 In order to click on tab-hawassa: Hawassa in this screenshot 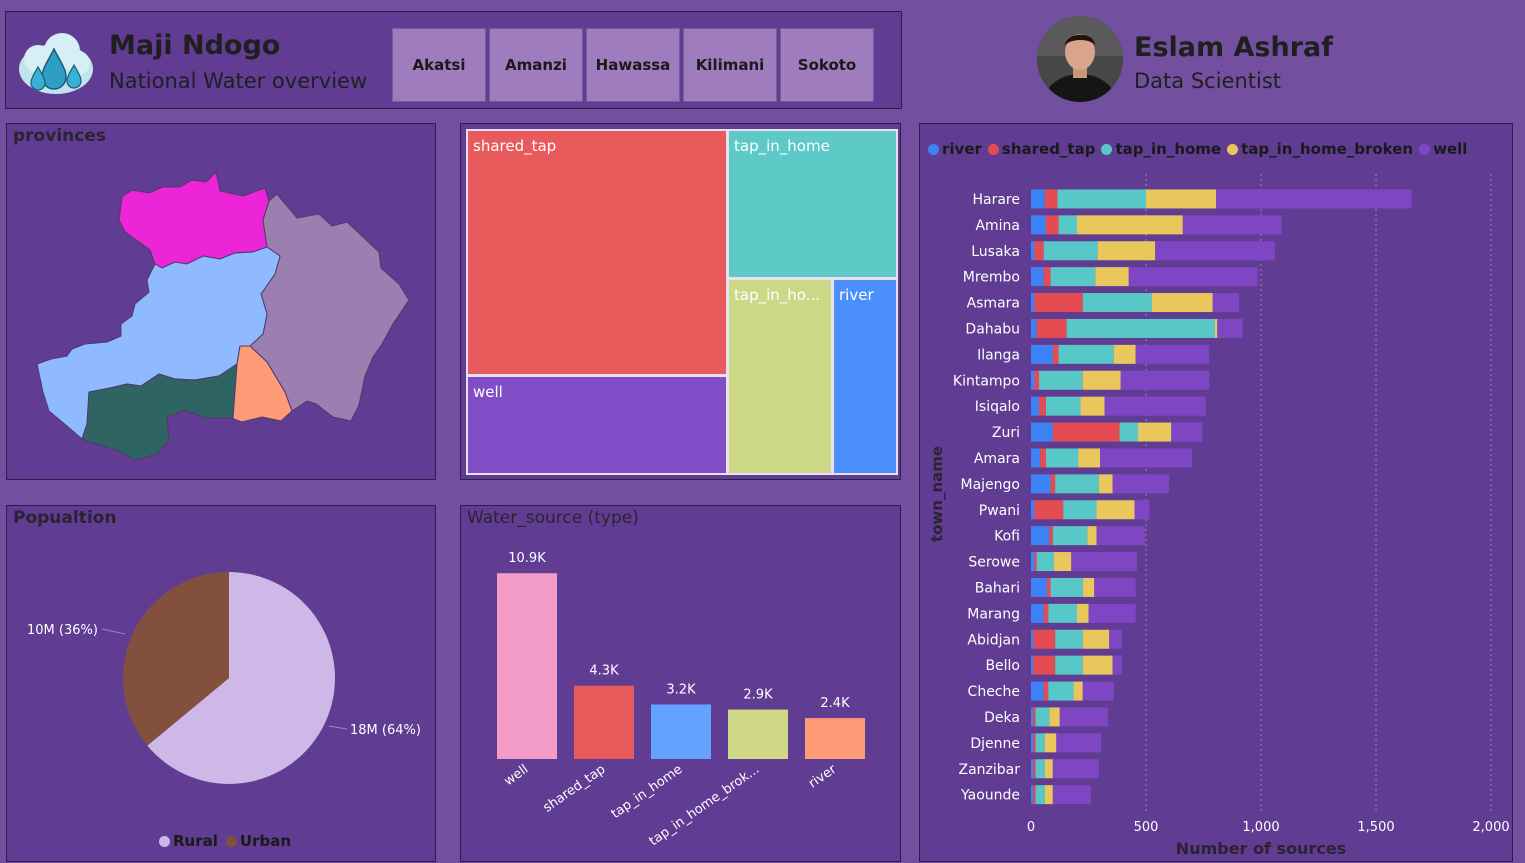, I will do `click(633, 65)`.